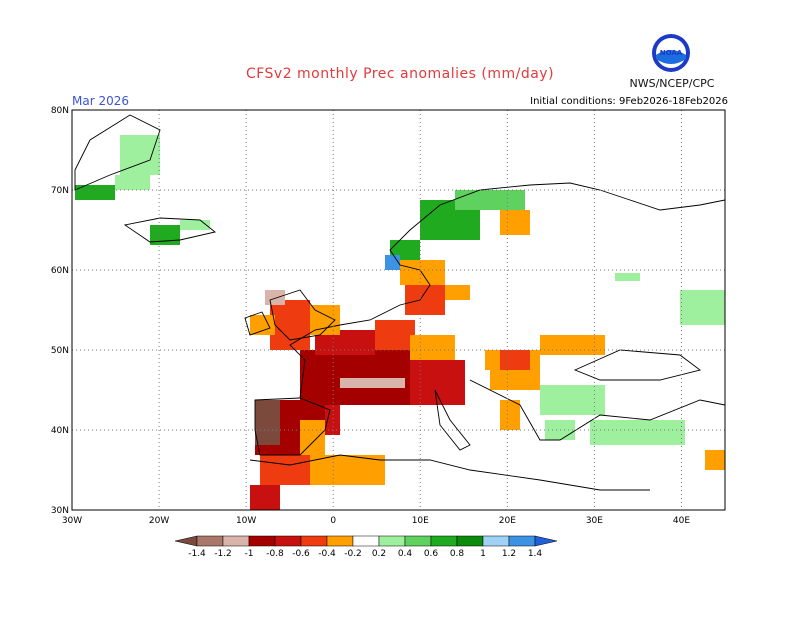 This screenshot has width=800, height=618. Describe the element at coordinates (681, 521) in the screenshot. I see `lon-tick-label: 40E` at that location.